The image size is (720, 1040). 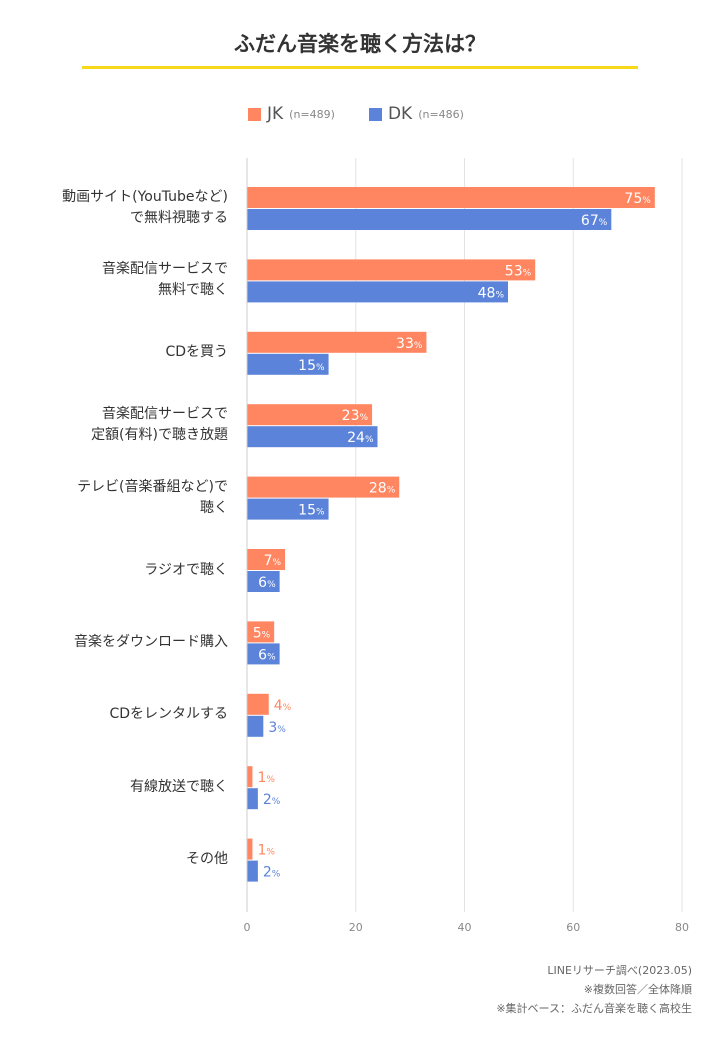 I want to click on data-label: 7%, so click(x=273, y=561).